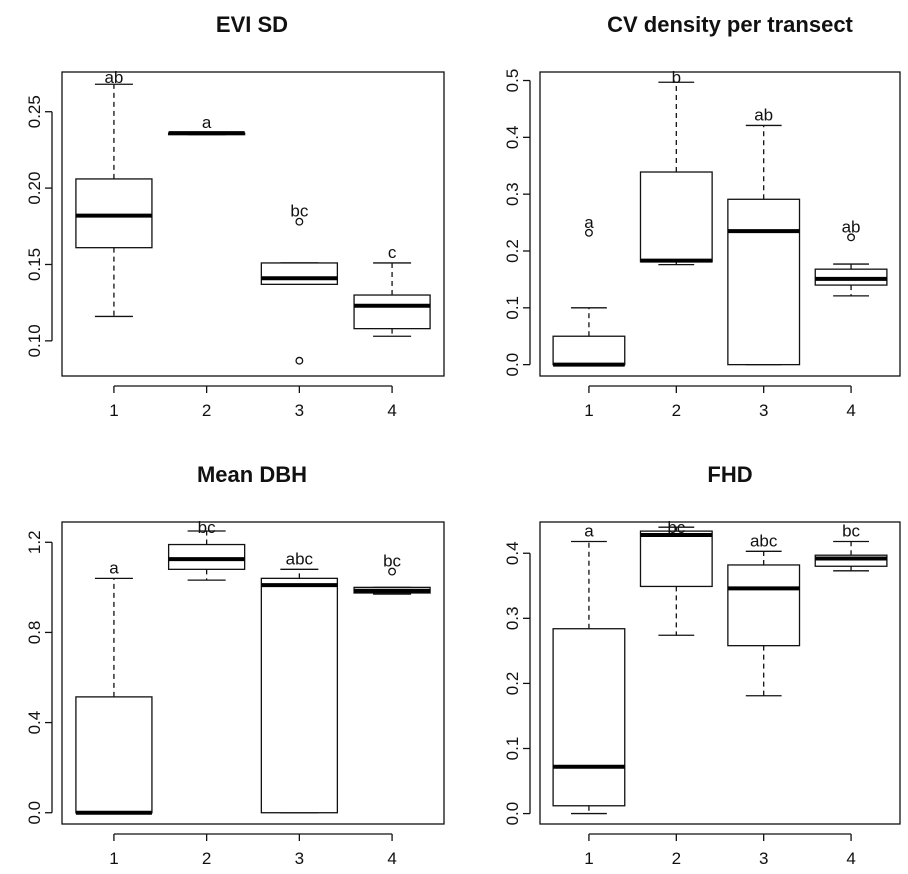  Describe the element at coordinates (34, 340) in the screenshot. I see `y-tick-label: 0.10` at that location.